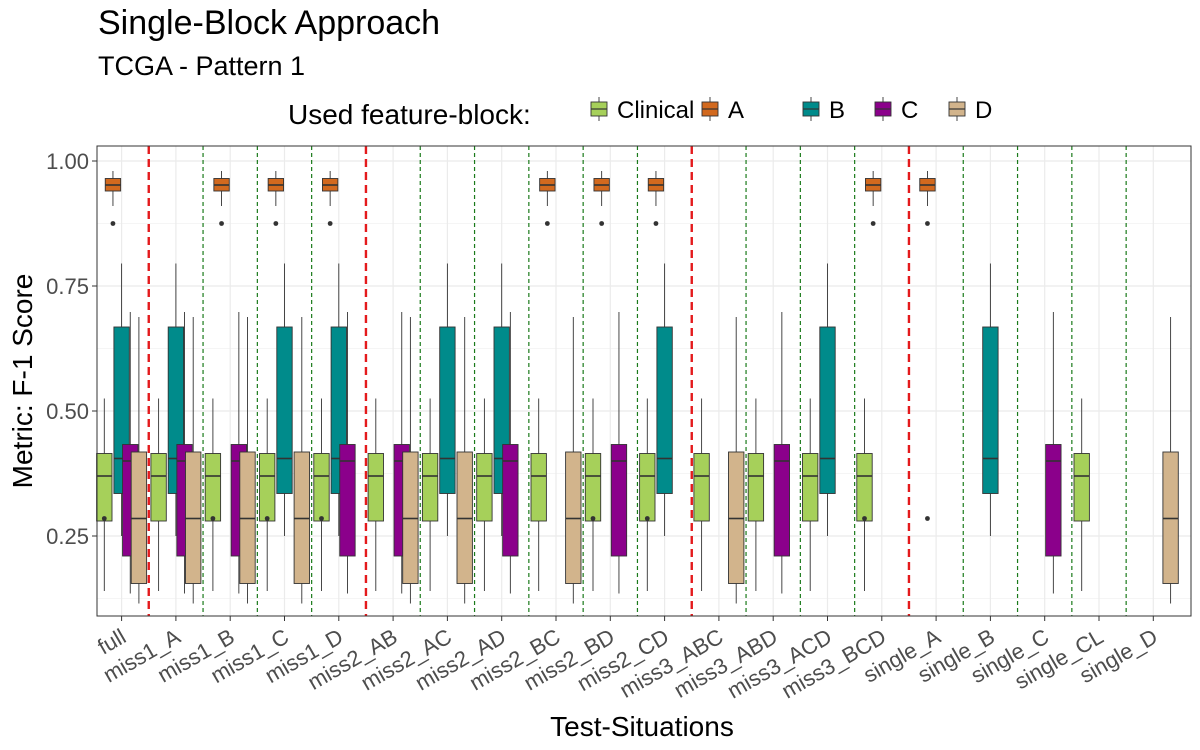  I want to click on box-miss1_C-Clinical, so click(267, 494).